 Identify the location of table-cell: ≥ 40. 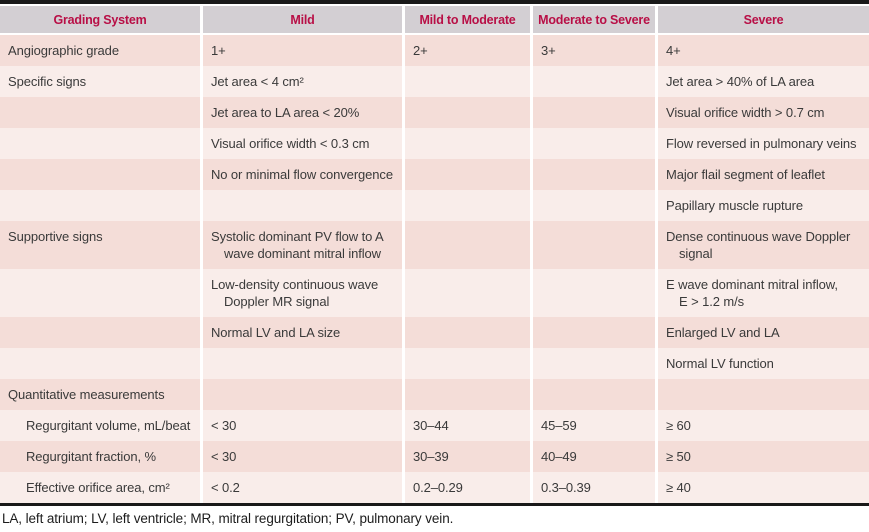
(763, 487).